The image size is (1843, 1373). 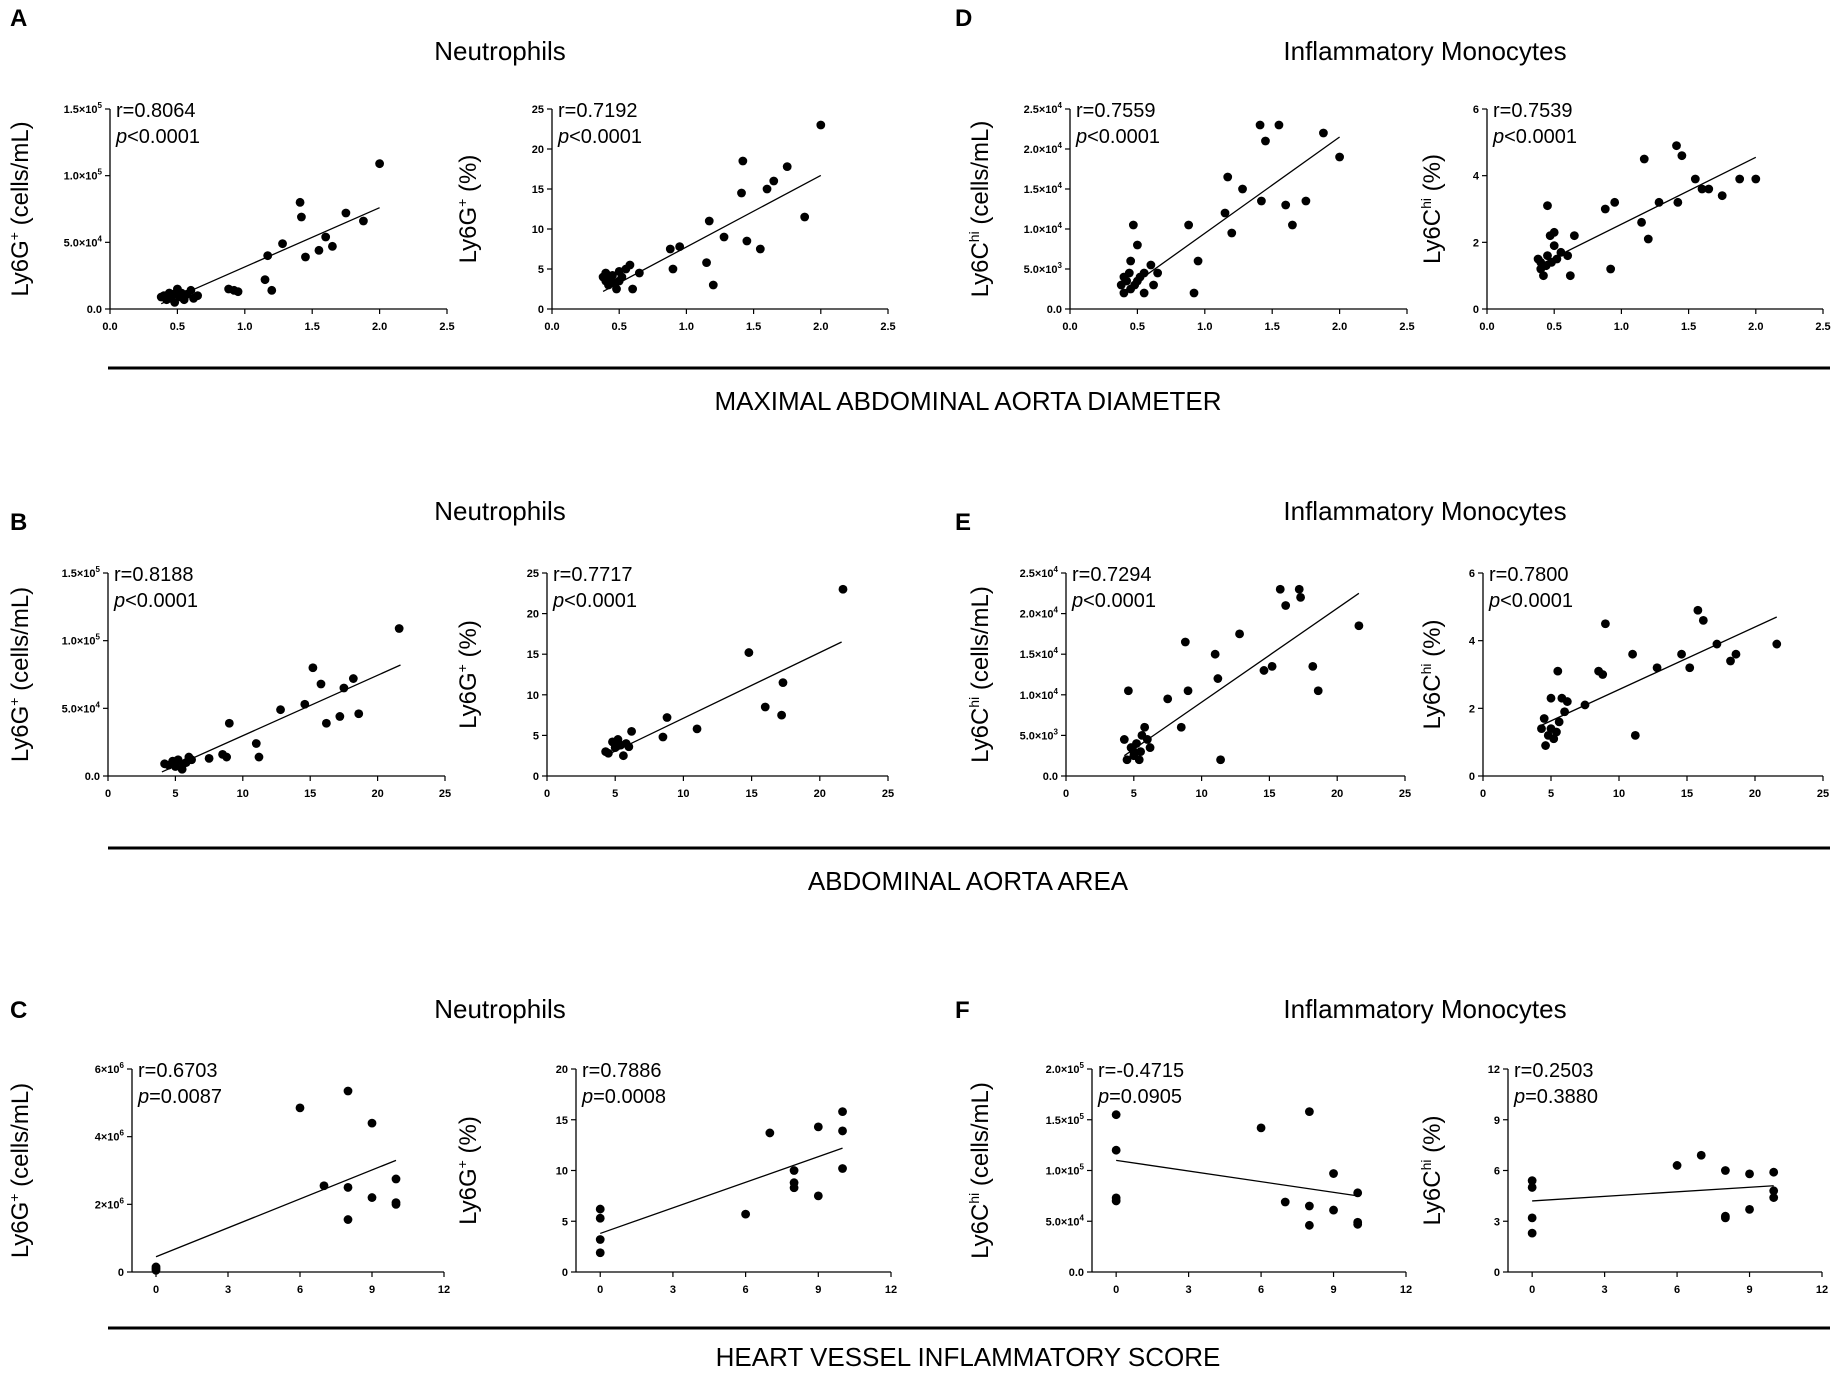 What do you see at coordinates (1261, 1290) in the screenshot?
I see `x-tick-label: 6` at bounding box center [1261, 1290].